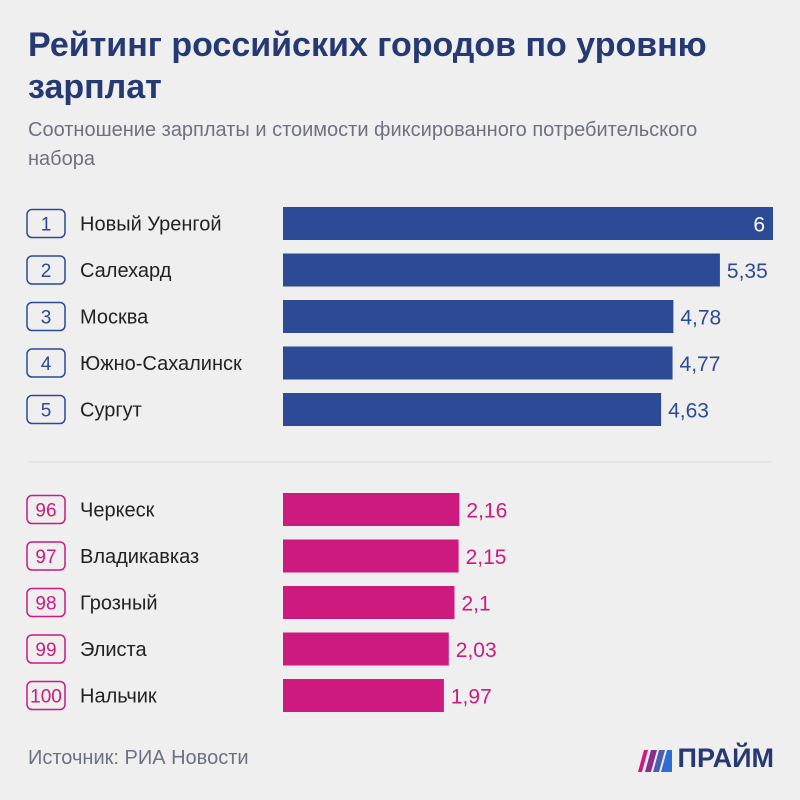 This screenshot has height=800, width=800. I want to click on praim-logo-text: ПРАЙМ, so click(725, 758).